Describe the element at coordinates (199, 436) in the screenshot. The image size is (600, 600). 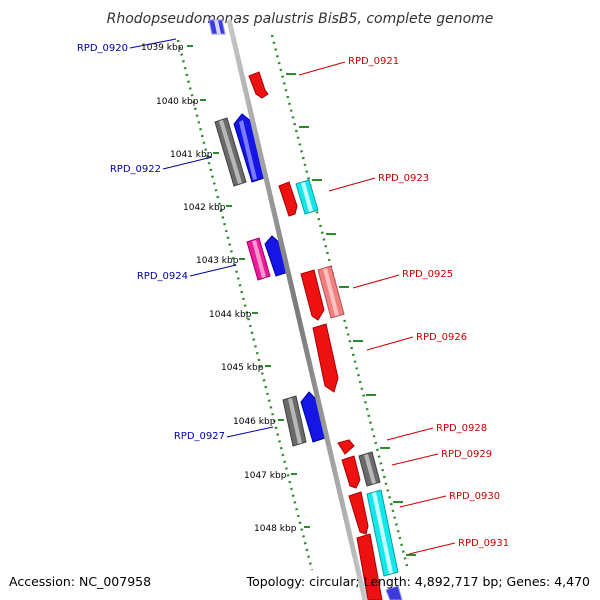
I see `gene-label-left: RPD_0927` at that location.